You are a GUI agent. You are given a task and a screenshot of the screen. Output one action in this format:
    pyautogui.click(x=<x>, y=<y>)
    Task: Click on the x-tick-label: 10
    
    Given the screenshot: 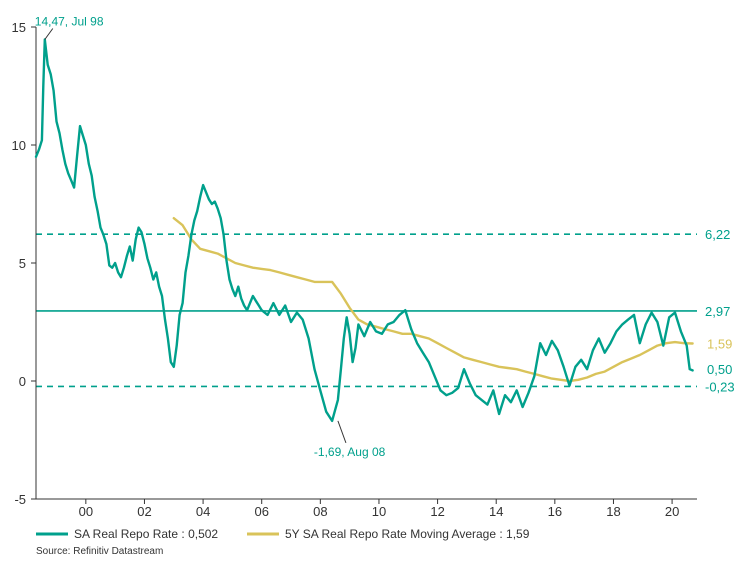 What is the action you would take?
    pyautogui.click(x=379, y=511)
    